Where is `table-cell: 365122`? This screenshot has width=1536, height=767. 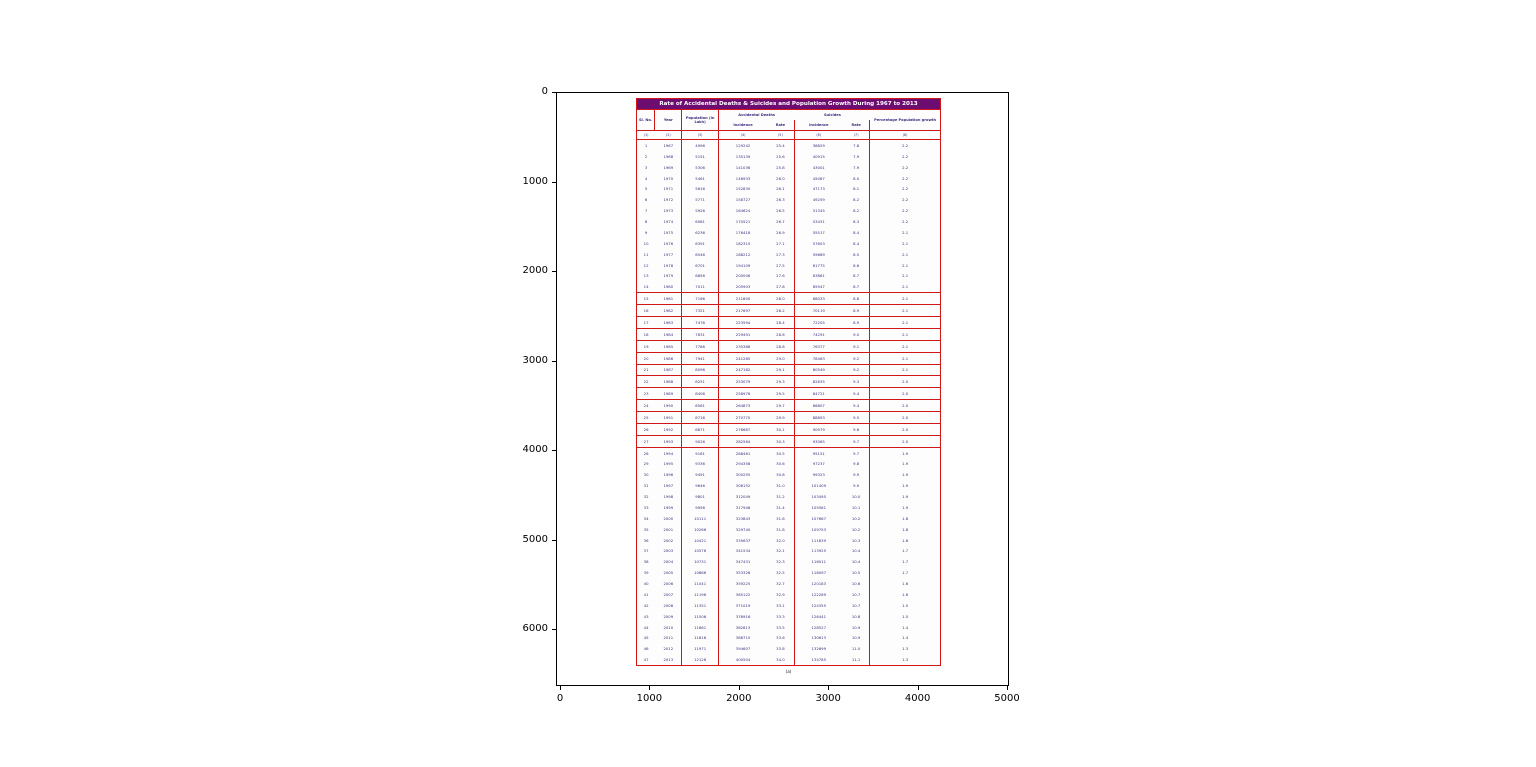
table-cell: 365122 is located at coordinates (743, 594).